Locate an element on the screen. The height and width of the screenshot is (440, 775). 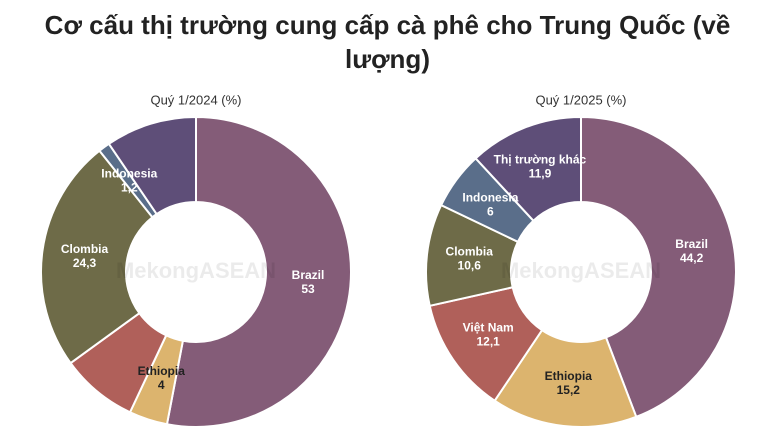
value-label: 24,3 is located at coordinates (85, 263).